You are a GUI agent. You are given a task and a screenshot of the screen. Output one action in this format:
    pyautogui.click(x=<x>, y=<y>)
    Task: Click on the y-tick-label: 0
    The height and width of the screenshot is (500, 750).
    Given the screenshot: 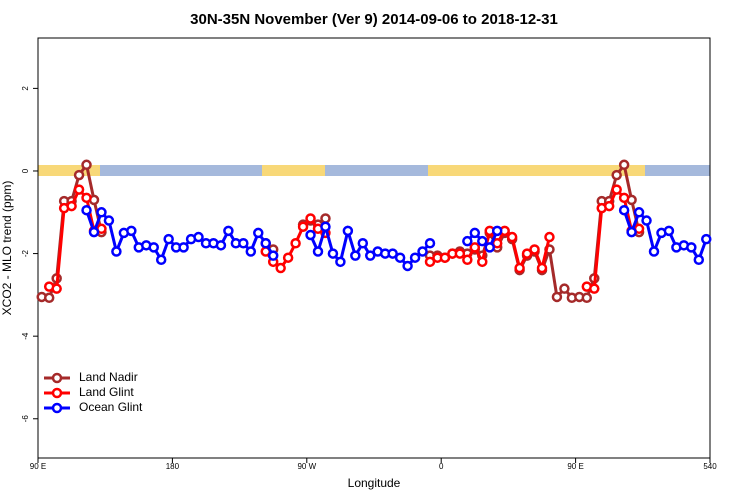 What is the action you would take?
    pyautogui.click(x=25, y=170)
    